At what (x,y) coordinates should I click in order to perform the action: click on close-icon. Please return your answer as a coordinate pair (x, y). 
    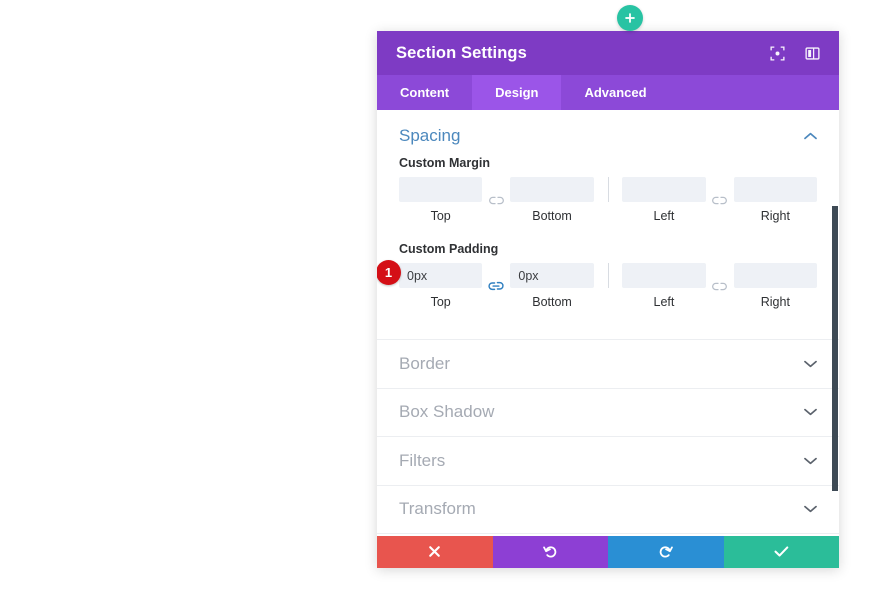
    Looking at the image, I should click on (434, 552).